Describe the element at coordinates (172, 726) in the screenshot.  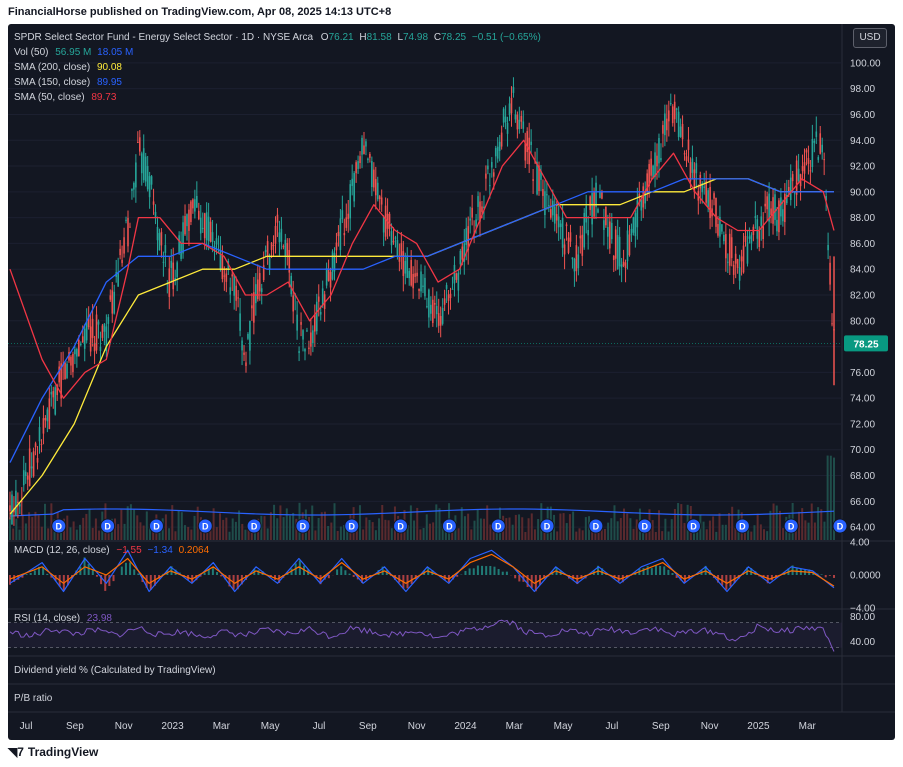
I see `time-tick-label: 2023` at that location.